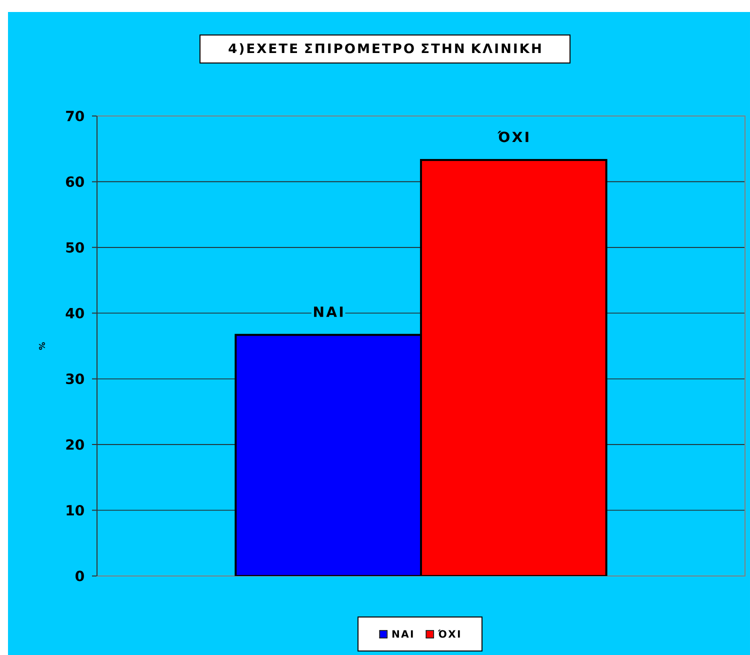  Describe the element at coordinates (75, 313) in the screenshot. I see `y-tick-label: 40` at that location.